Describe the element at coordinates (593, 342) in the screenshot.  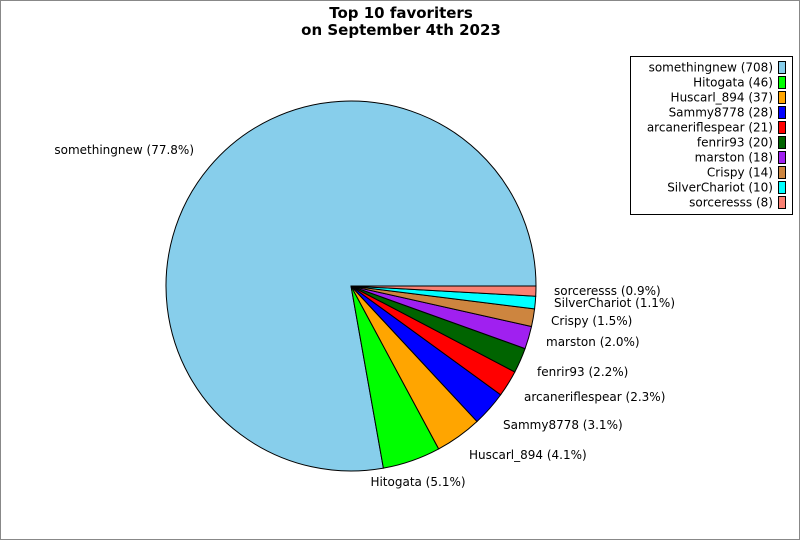
I see `slice-label: marston (2.0%)` at that location.